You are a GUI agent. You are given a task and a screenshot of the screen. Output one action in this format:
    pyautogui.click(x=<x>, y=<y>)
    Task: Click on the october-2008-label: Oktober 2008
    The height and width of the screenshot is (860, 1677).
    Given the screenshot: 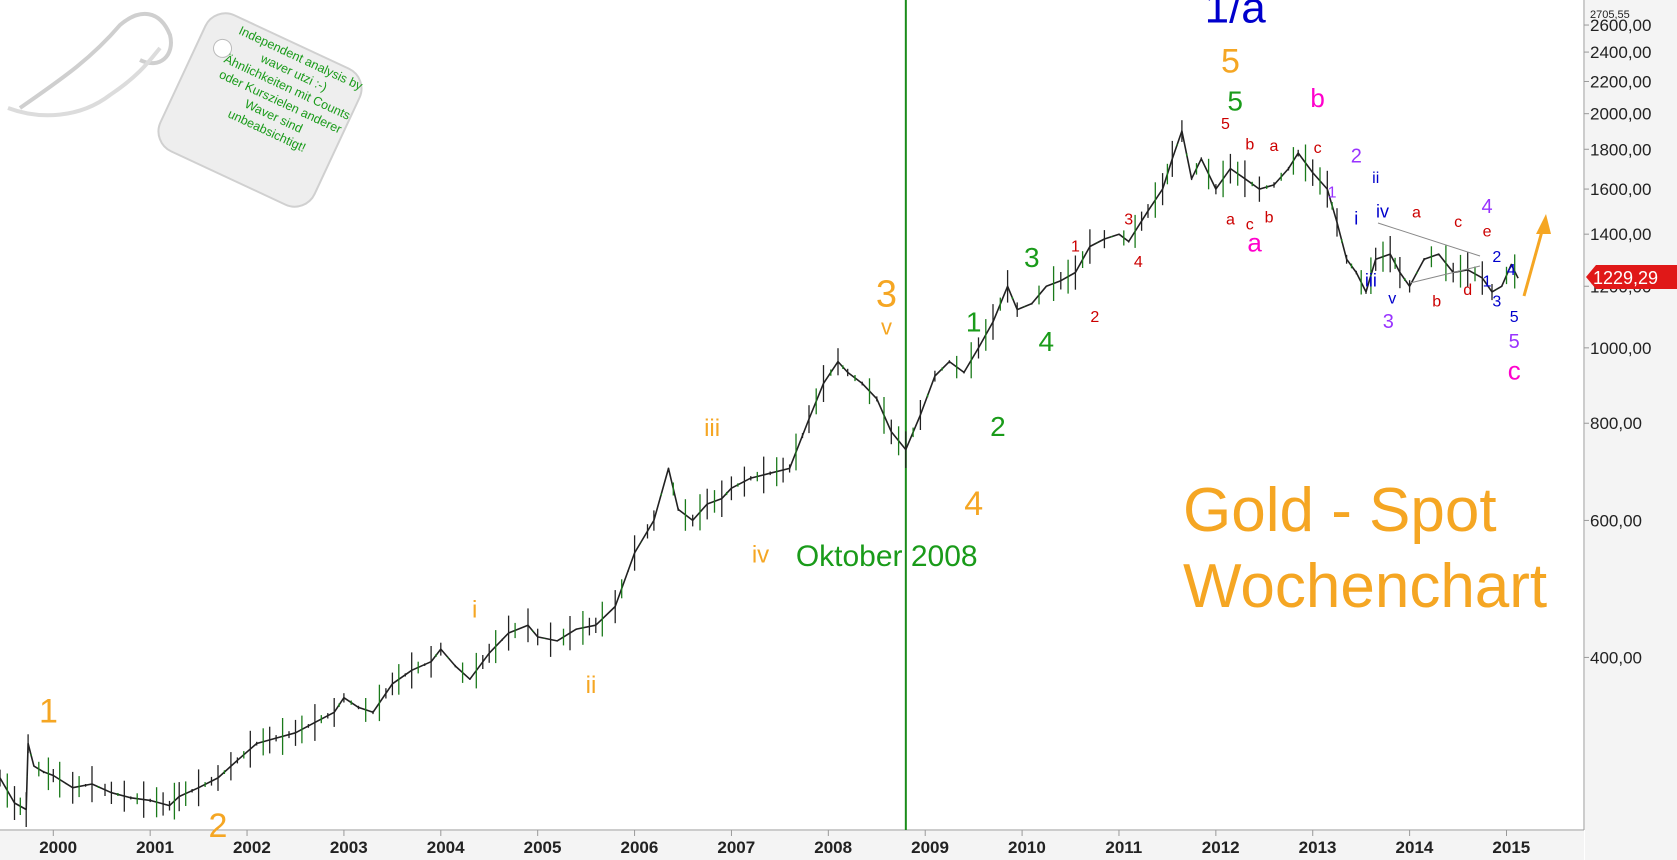 What is the action you would take?
    pyautogui.click(x=887, y=556)
    